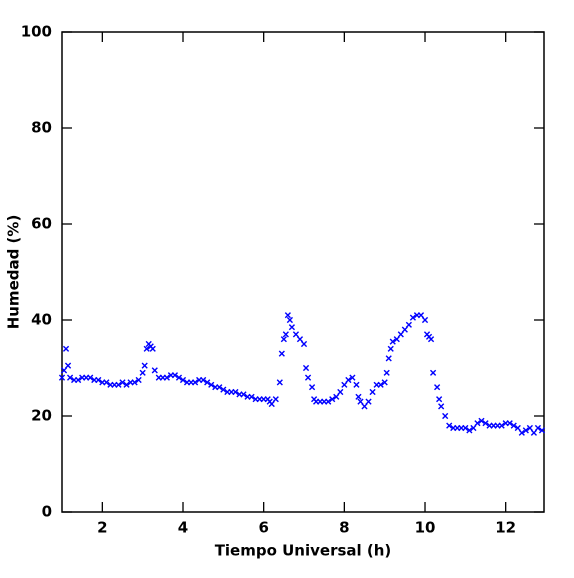 The width and height of the screenshot is (574, 578). I want to click on y-tick-label: 0, so click(47, 512).